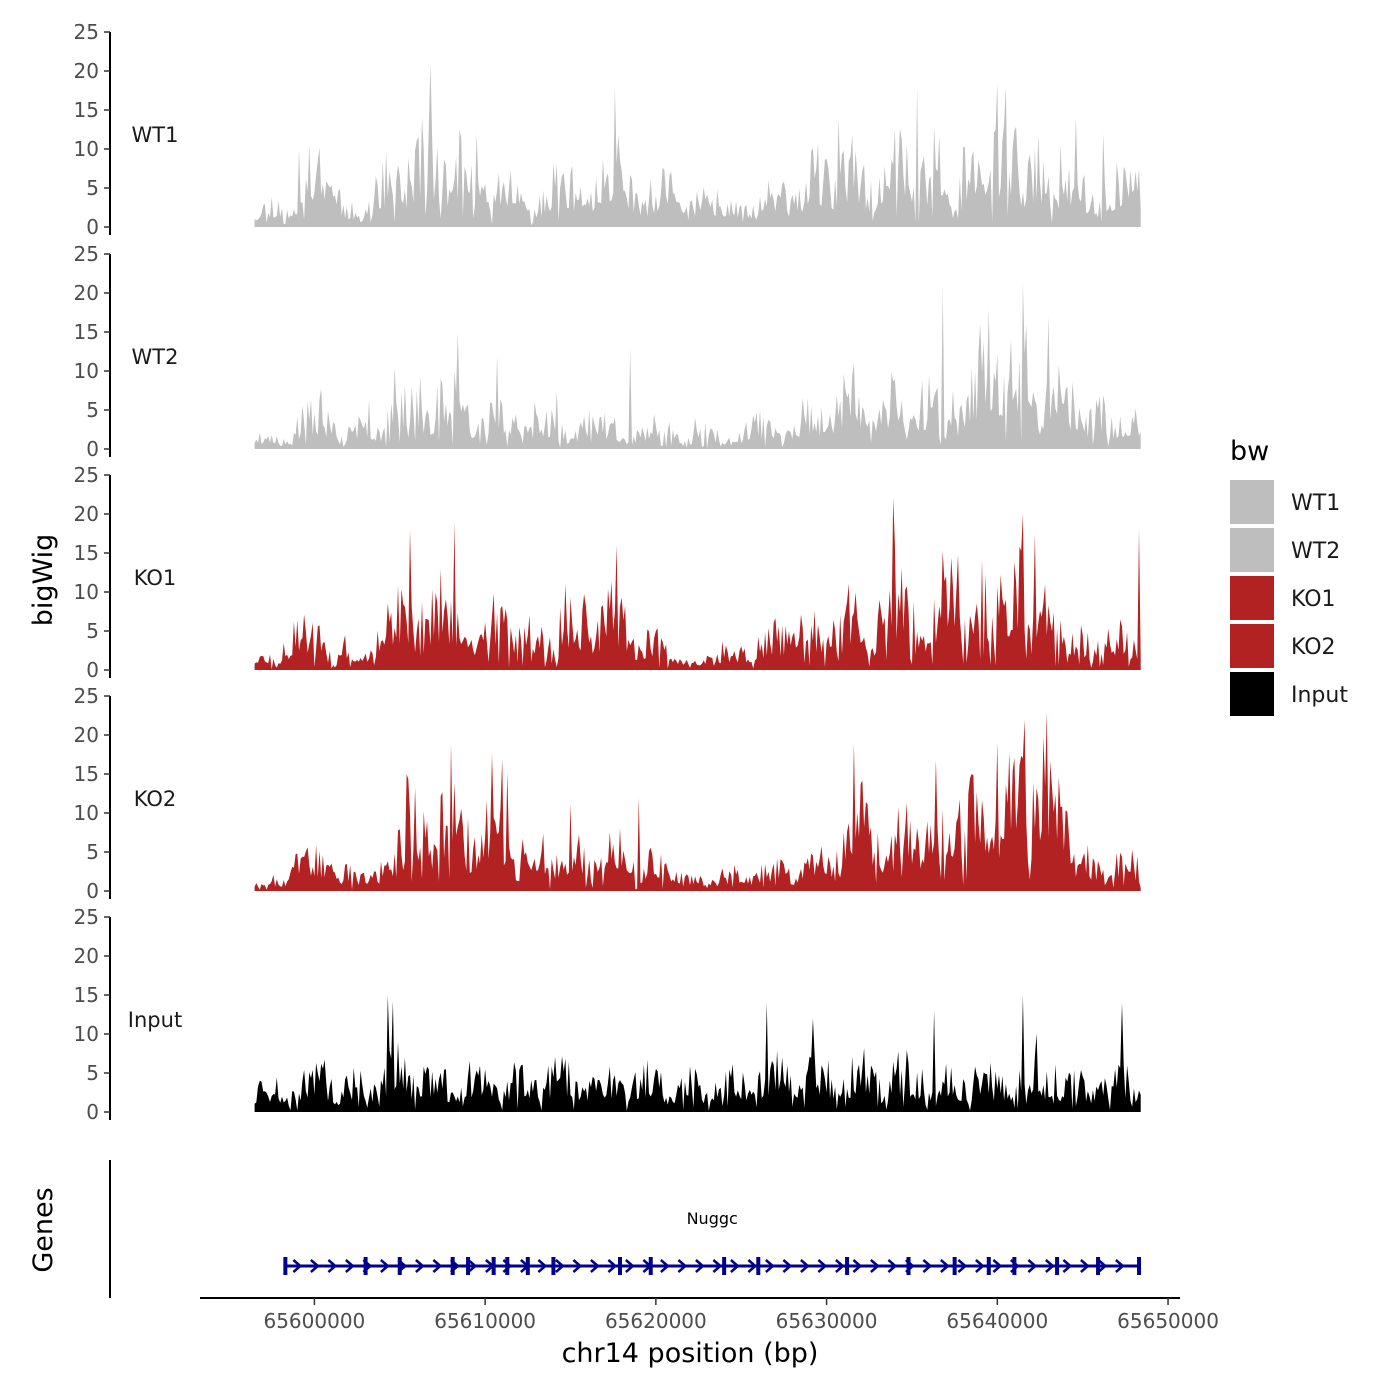 The width and height of the screenshot is (1400, 1400). I want to click on x-tick-label: 65640000, so click(997, 1321).